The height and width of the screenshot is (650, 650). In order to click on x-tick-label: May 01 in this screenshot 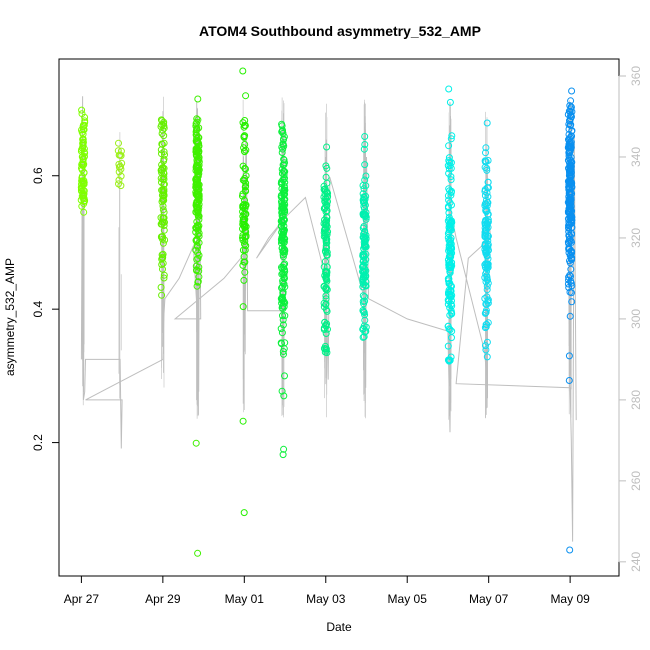, I will do `click(245, 599)`.